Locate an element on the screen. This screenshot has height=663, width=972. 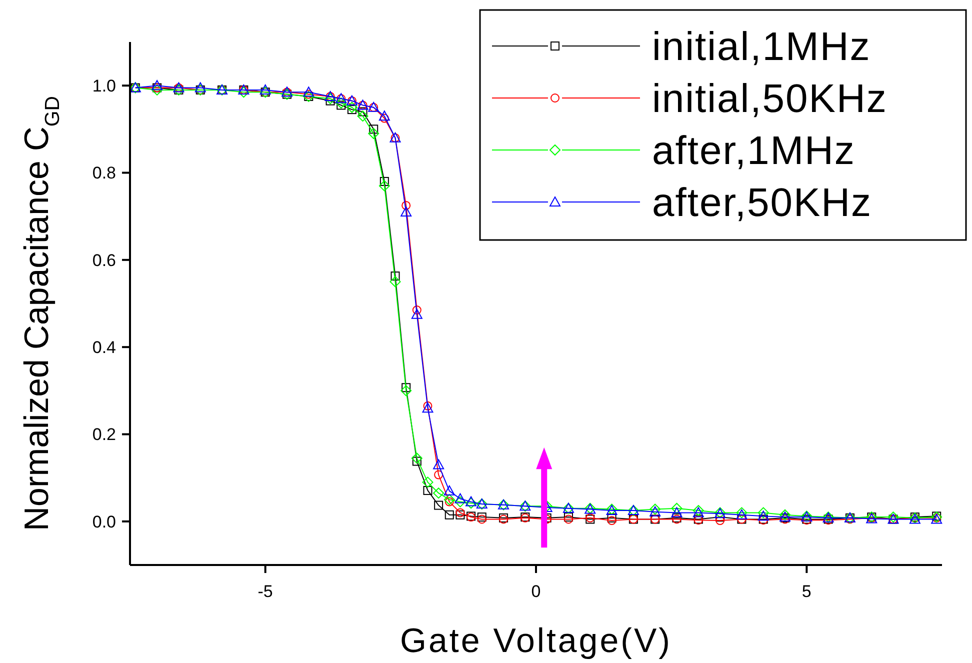
legend-label: after,1MHz is located at coordinates (754, 151).